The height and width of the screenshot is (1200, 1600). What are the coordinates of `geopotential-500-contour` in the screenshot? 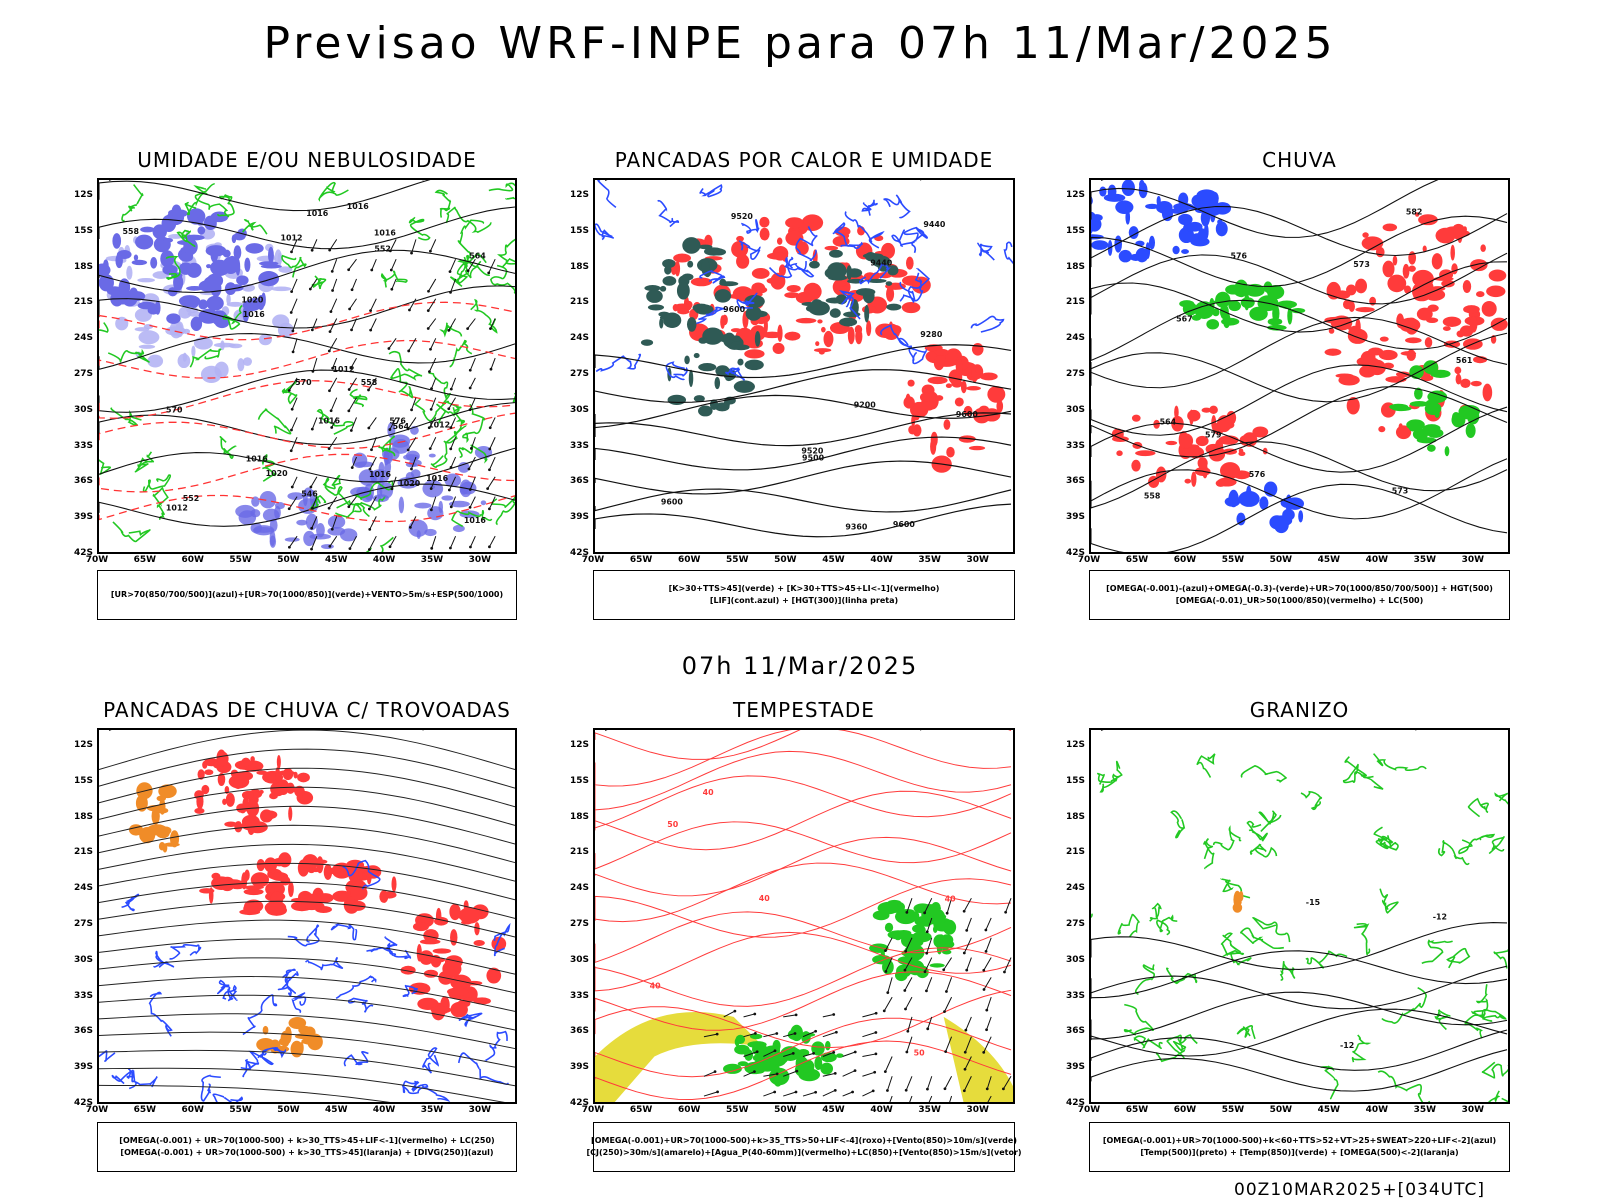 It's located at (1299, 251).